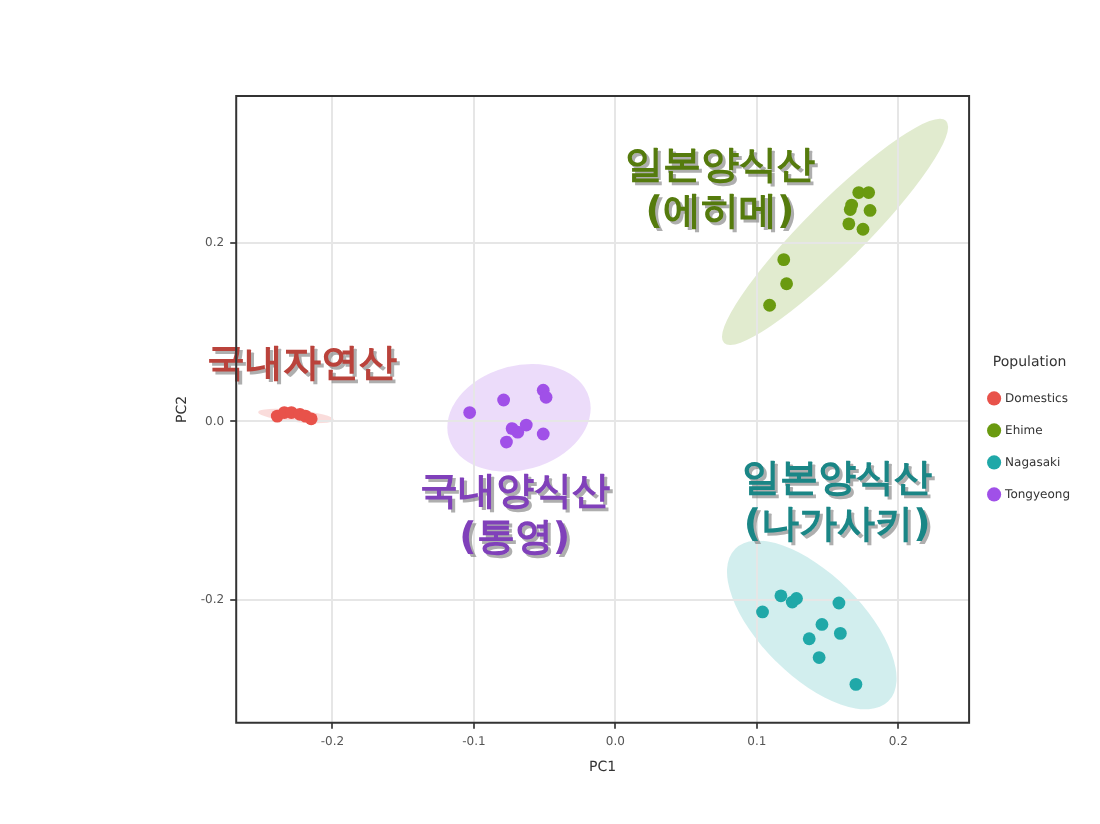  Describe the element at coordinates (514, 515) in the screenshot. I see `annotation: 국내양식산 (통영)` at that location.